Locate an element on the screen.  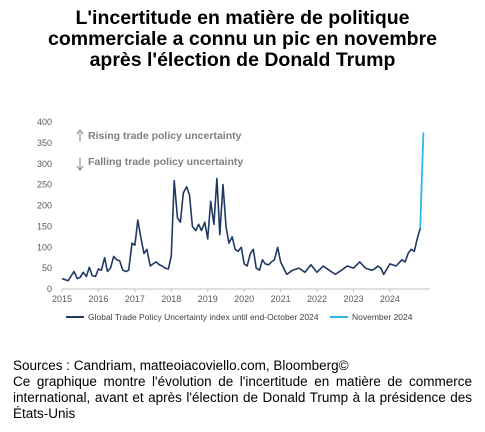
annotation-label: Rising trade policy uncertainty is located at coordinates (165, 136).